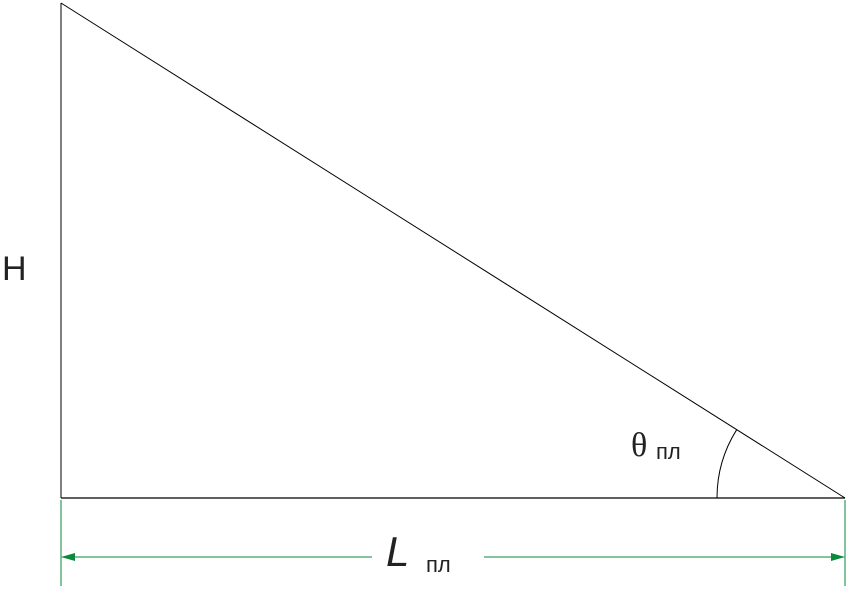 The width and height of the screenshot is (849, 589). I want to click on length-label: L, so click(397, 551).